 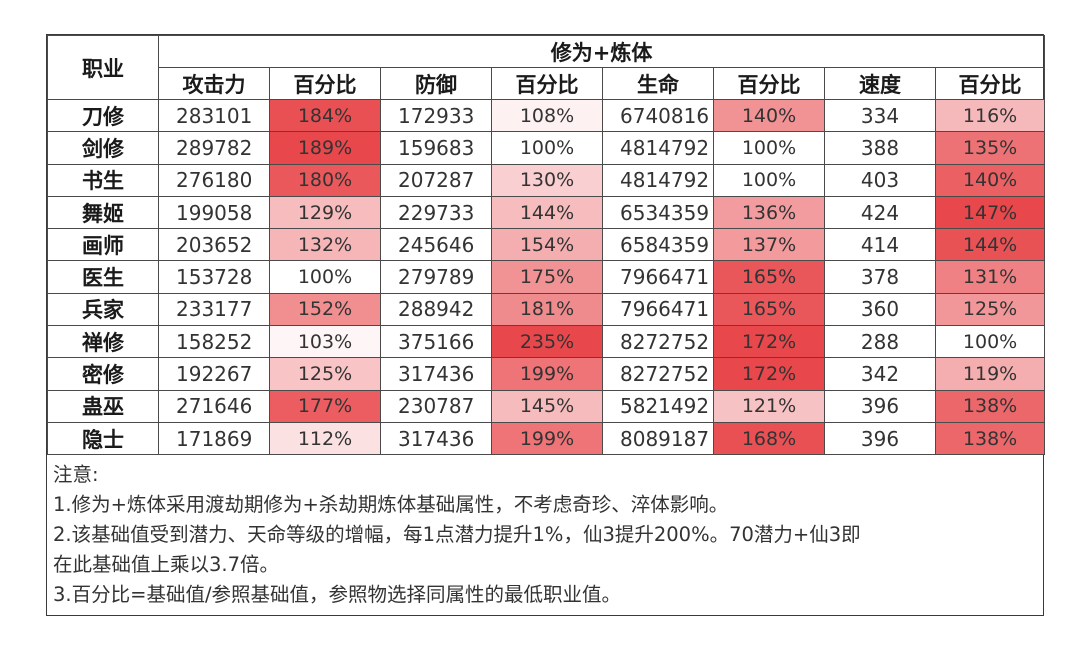 What do you see at coordinates (214, 309) in the screenshot?
I see `attack-value: 233177` at bounding box center [214, 309].